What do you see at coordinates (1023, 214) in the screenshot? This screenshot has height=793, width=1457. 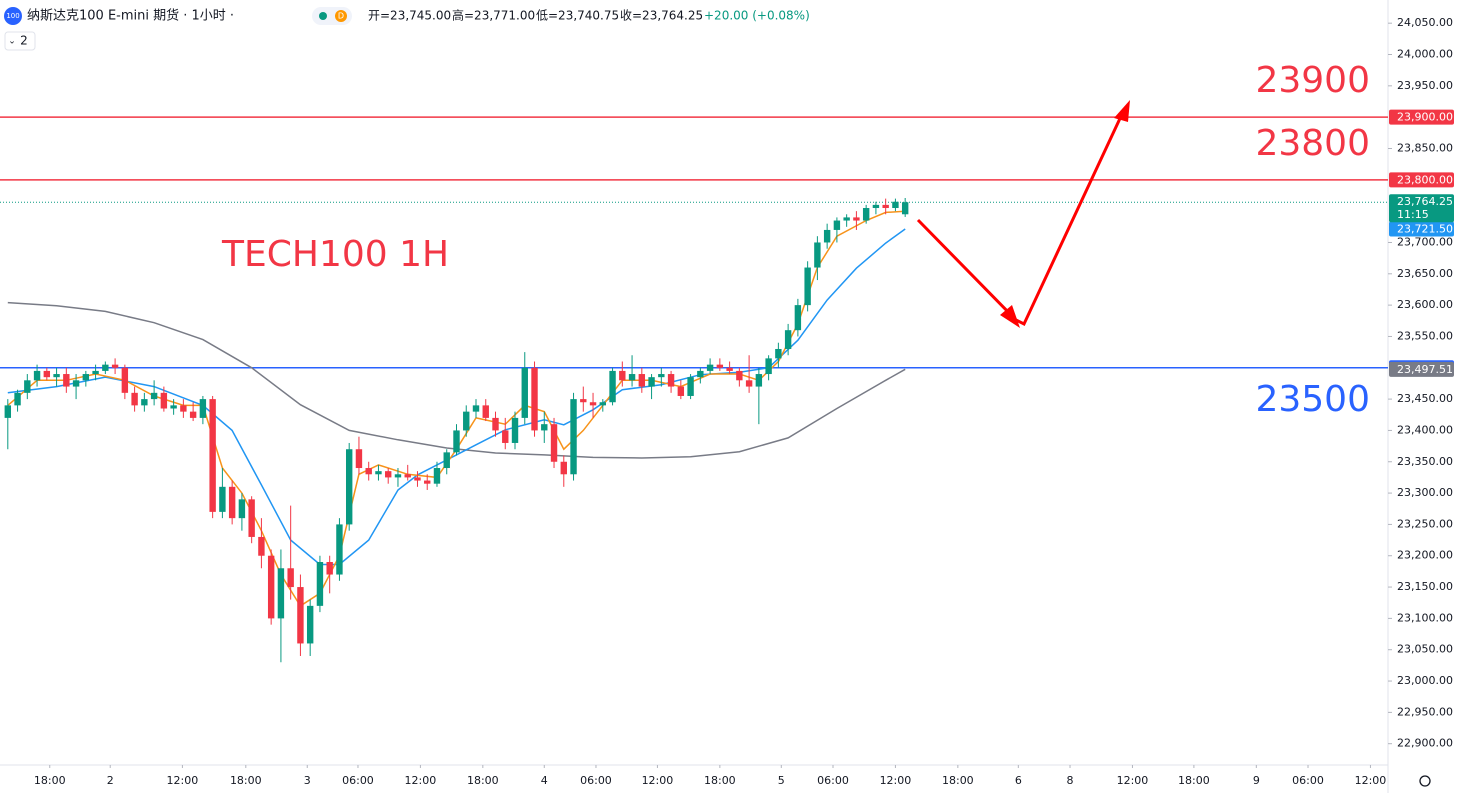 I see `forecast-arrow` at bounding box center [1023, 214].